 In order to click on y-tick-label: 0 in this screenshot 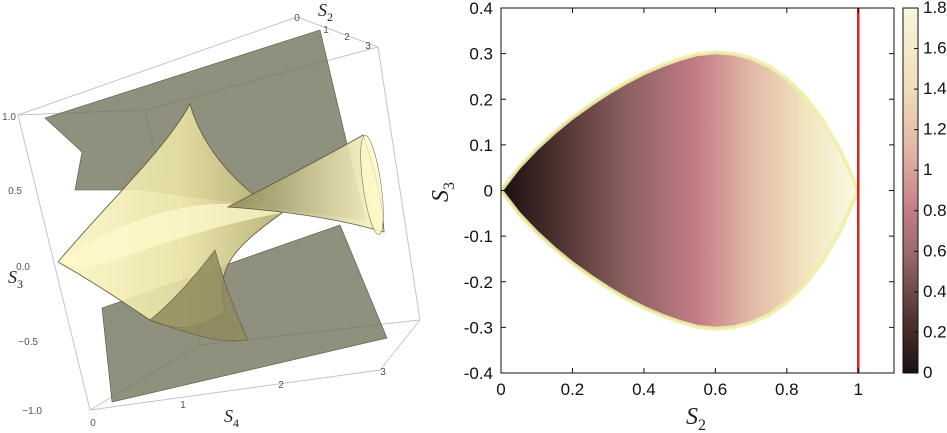, I will do `click(488, 191)`.